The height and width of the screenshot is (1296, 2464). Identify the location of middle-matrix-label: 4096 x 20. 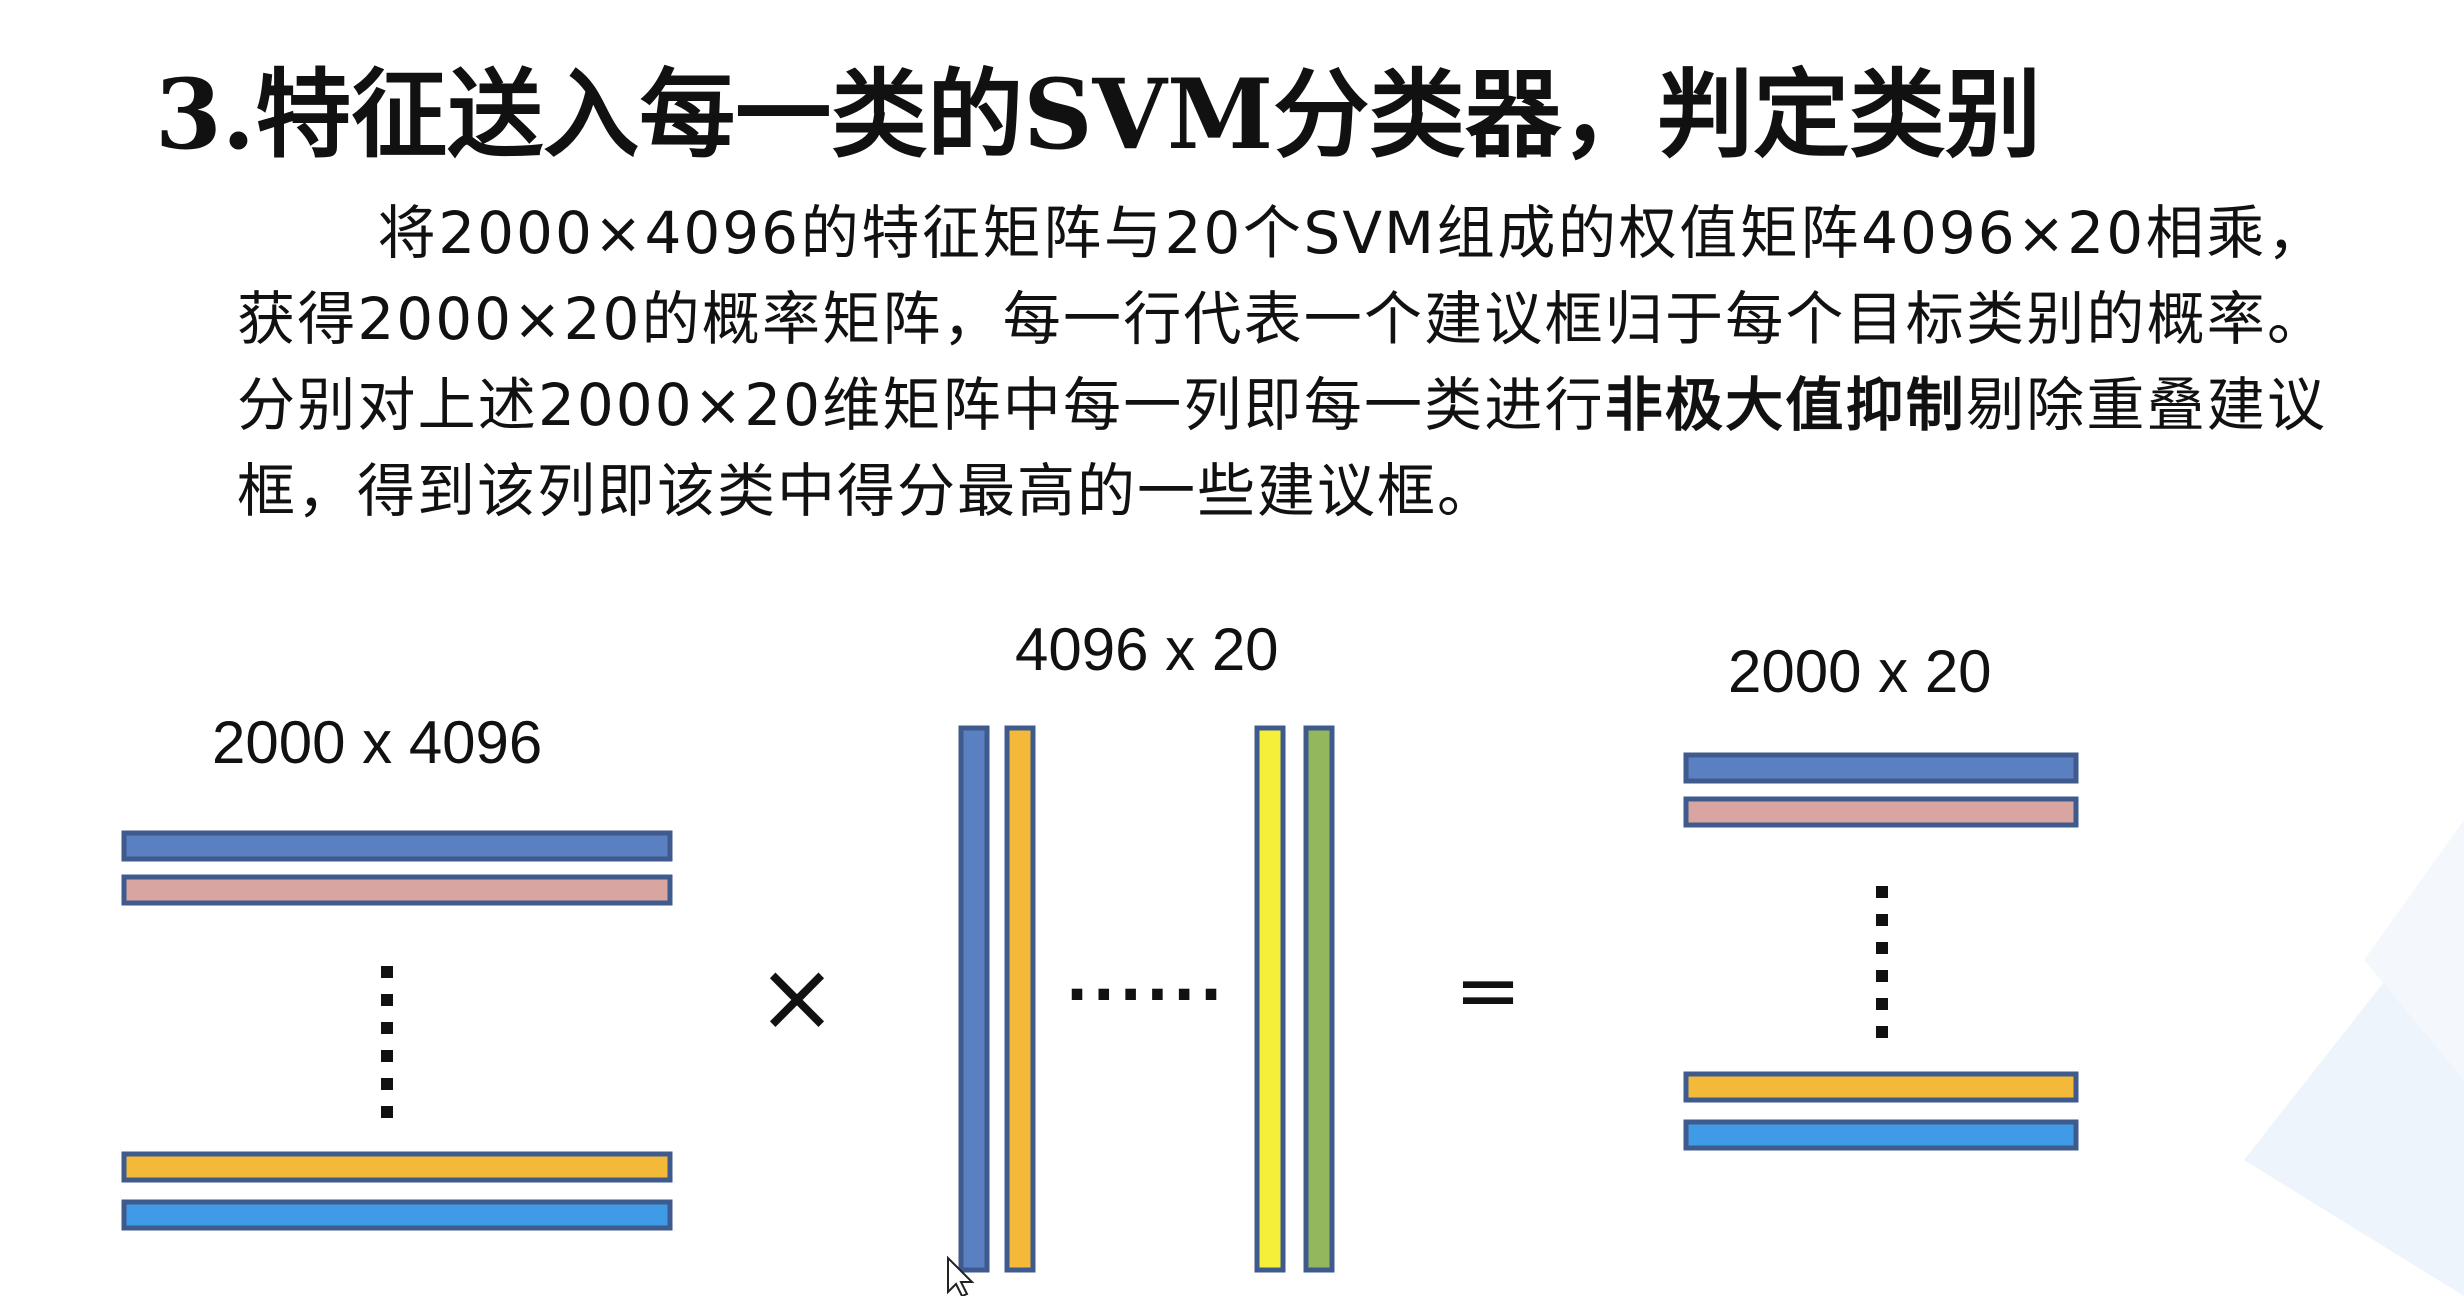
(1147, 649).